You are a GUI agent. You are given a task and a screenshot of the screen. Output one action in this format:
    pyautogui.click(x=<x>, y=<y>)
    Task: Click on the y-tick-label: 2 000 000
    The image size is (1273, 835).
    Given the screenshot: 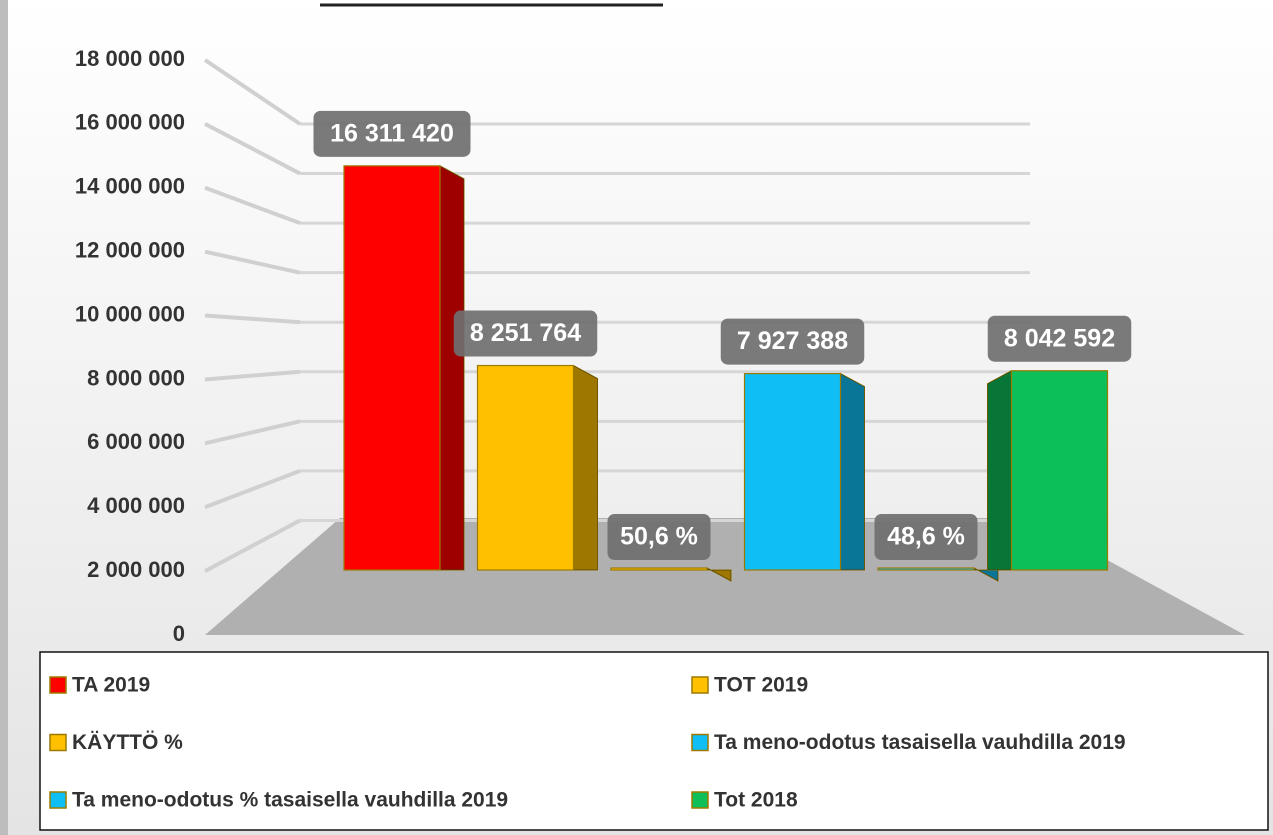 What is the action you would take?
    pyautogui.click(x=136, y=569)
    